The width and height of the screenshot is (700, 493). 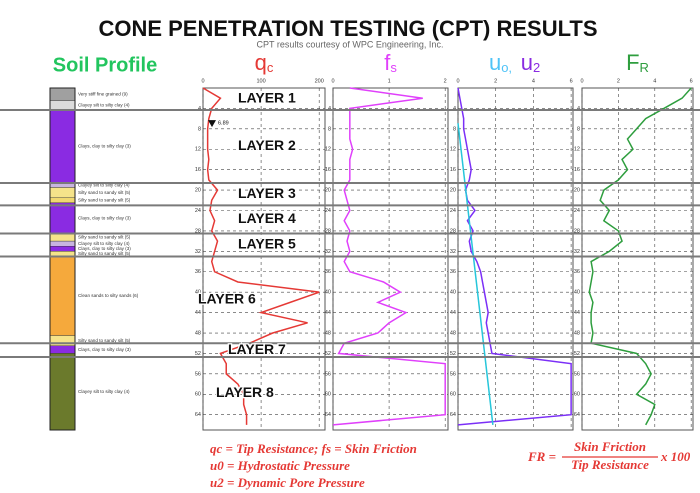 What do you see at coordinates (319, 81) in the screenshot?
I see `x-tick-label: 200` at bounding box center [319, 81].